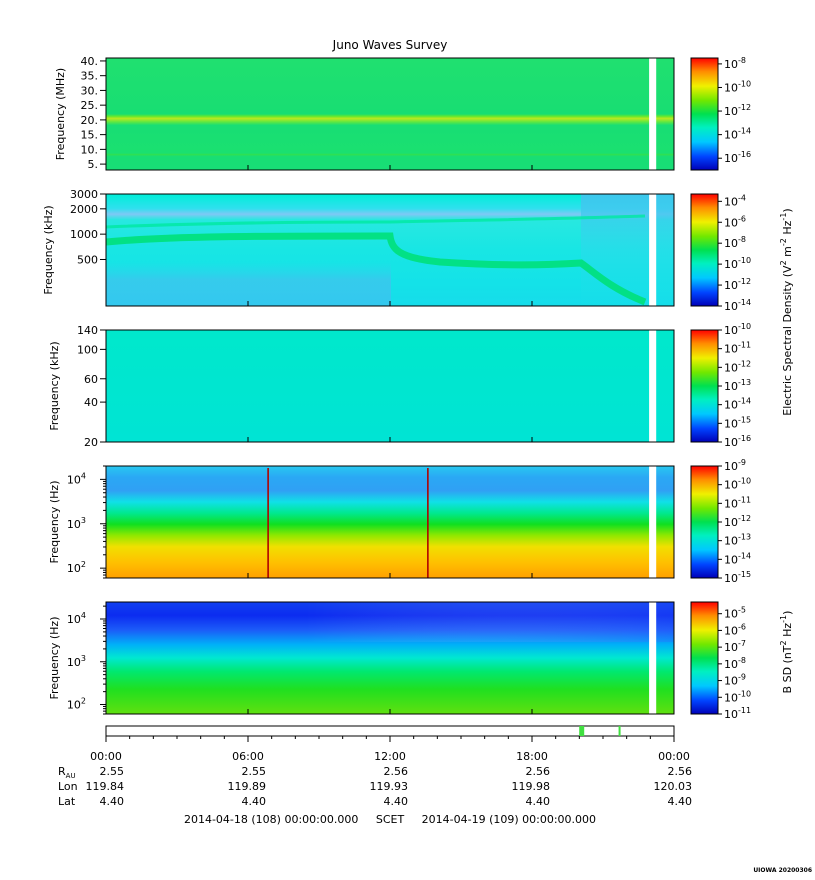 This screenshot has height=880, width=815. I want to click on colorbar-5-tick-label: 10⁻⁷, so click(735, 646).